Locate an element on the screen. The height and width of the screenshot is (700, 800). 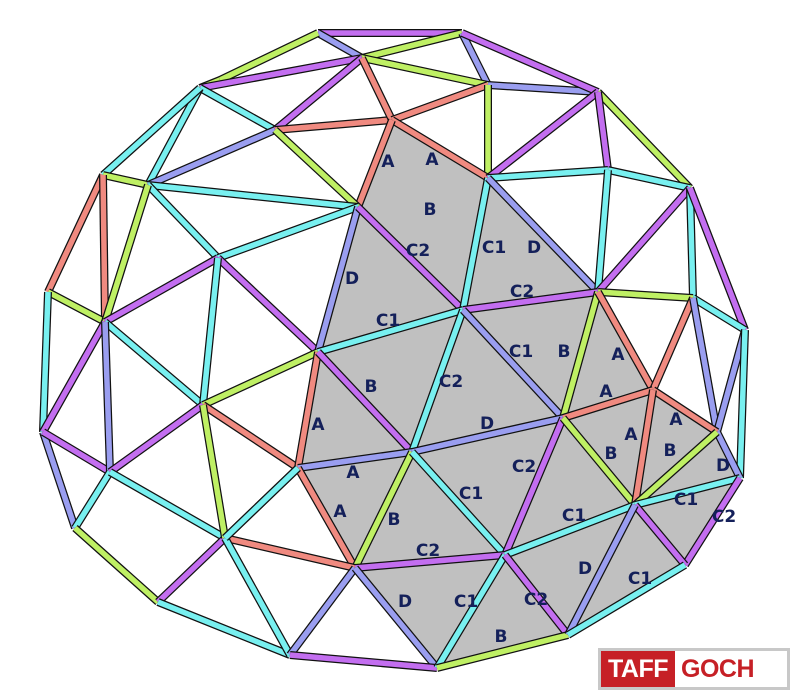
strut-label-l26: A is located at coordinates (340, 512).